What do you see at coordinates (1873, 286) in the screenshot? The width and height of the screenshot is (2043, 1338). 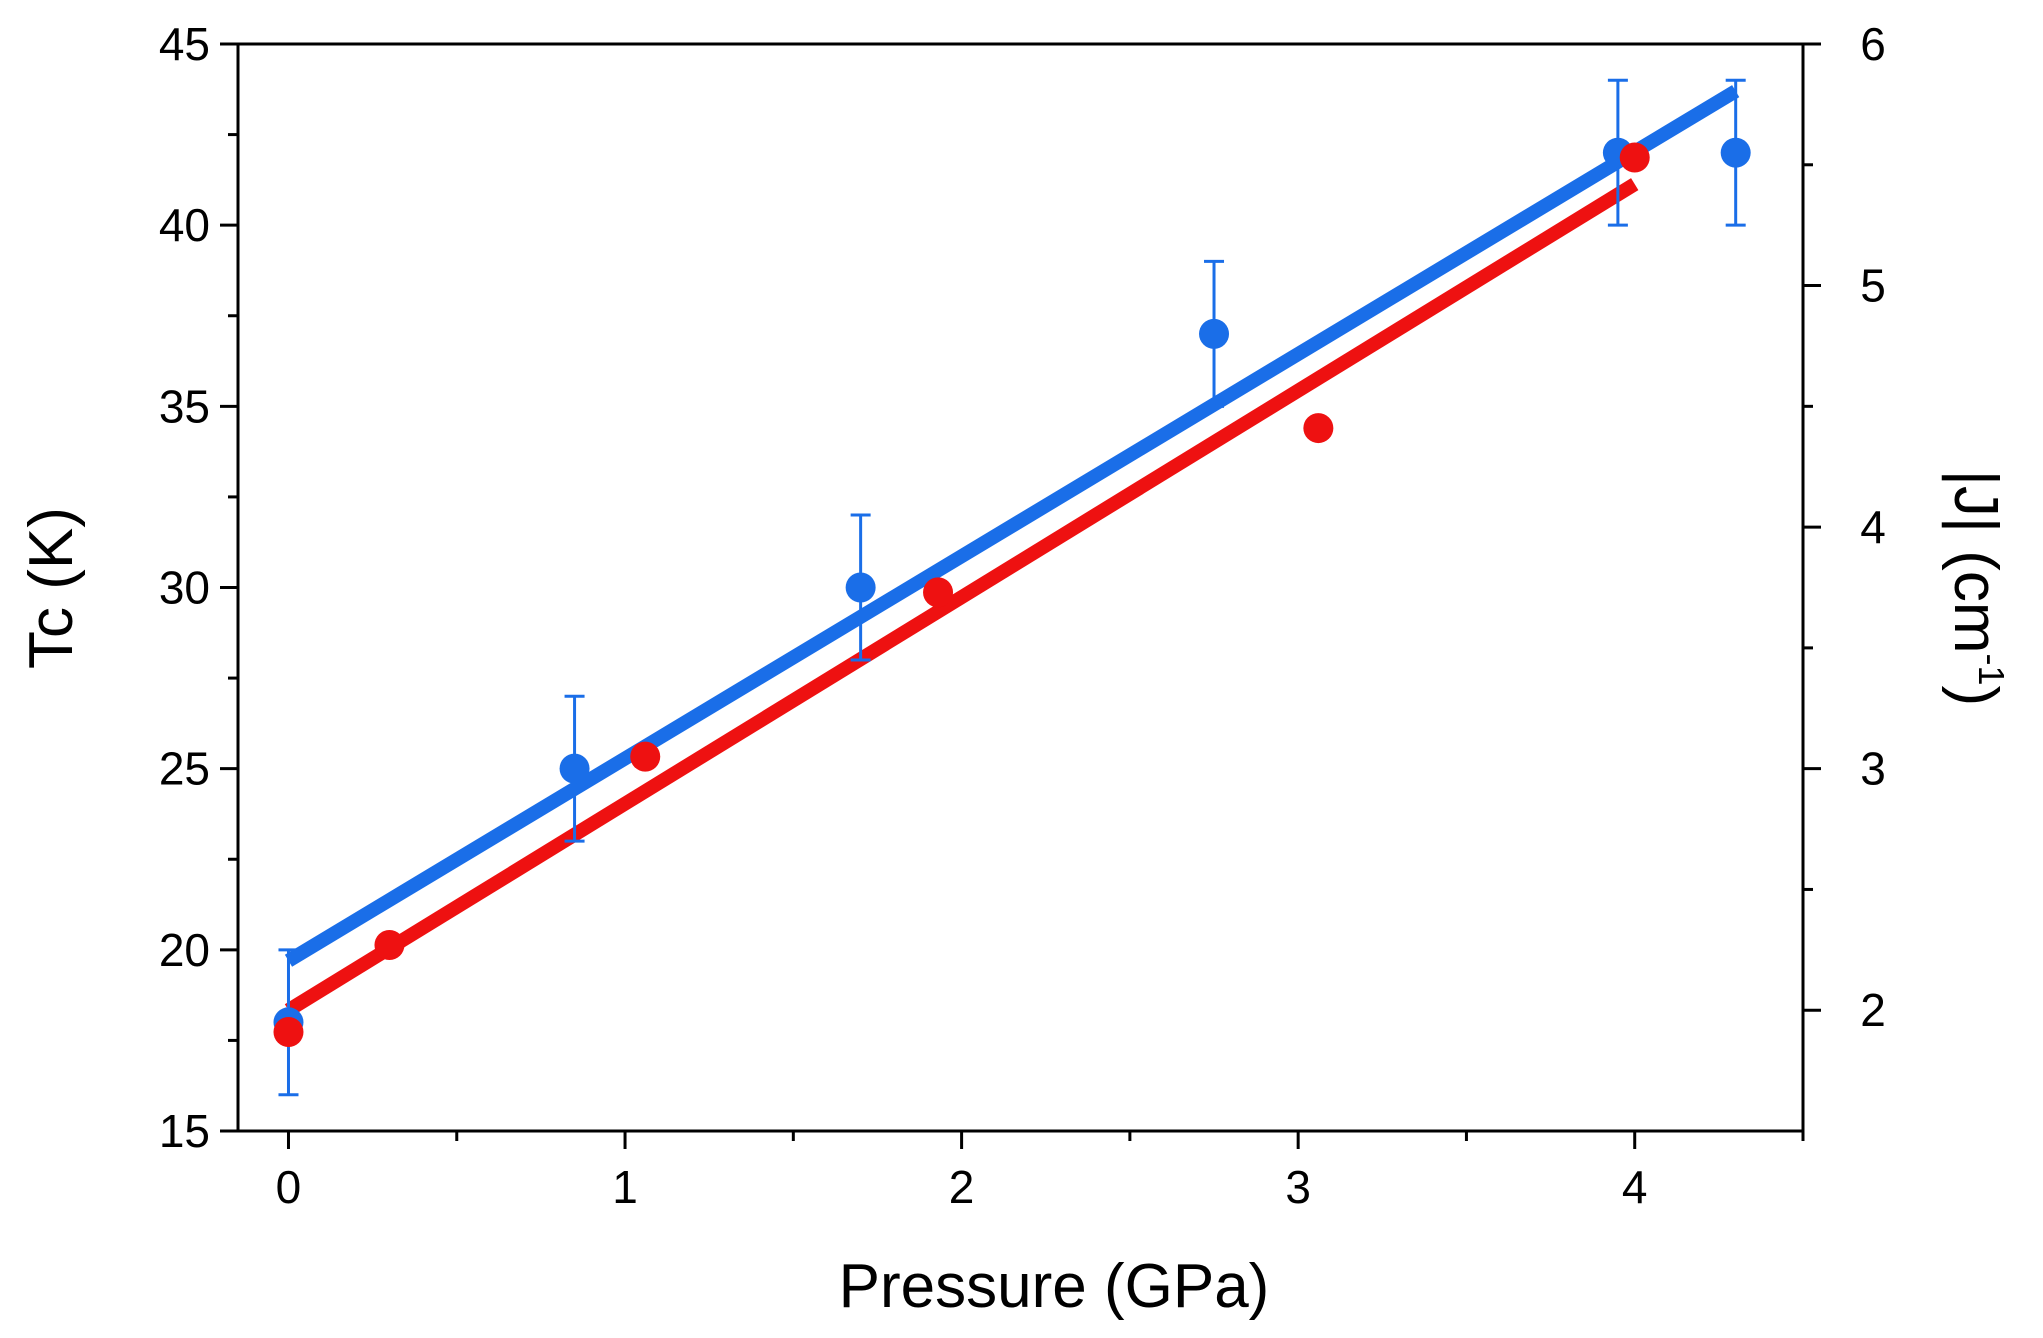 I see `y-right-tick-label: 5` at bounding box center [1873, 286].